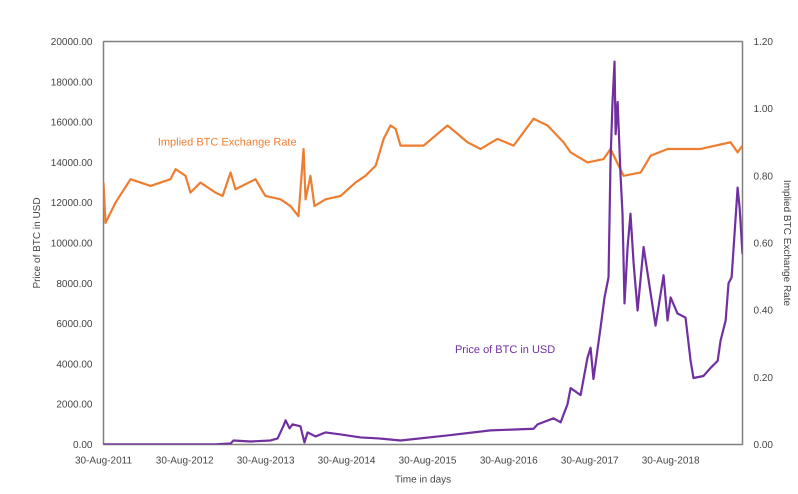 The height and width of the screenshot is (494, 798). Describe the element at coordinates (103, 461) in the screenshot. I see `x-tick-label: 30-Aug-2011` at that location.